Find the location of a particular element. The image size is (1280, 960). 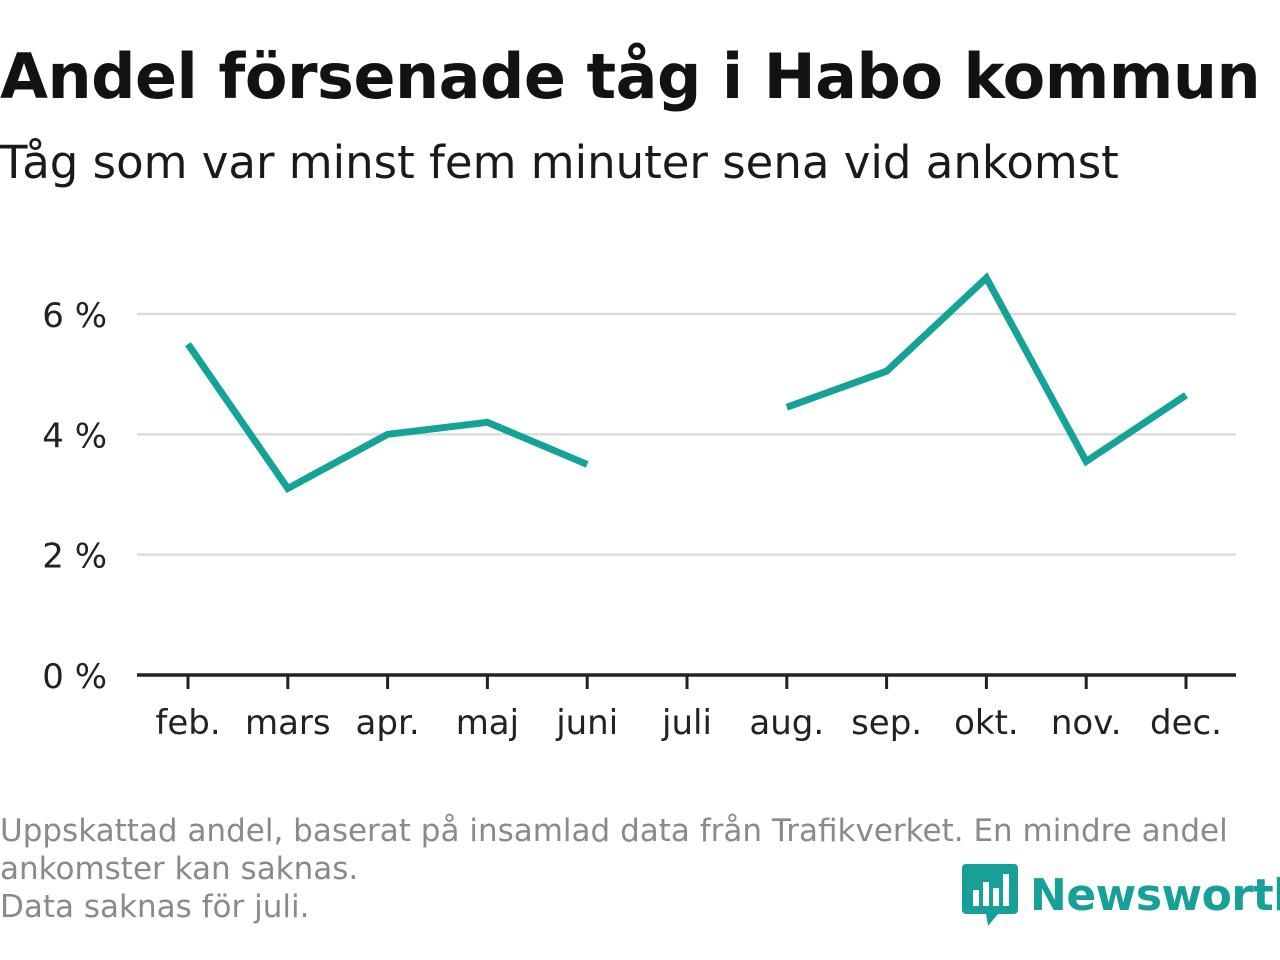

footnote-line: ankomster kan saknas. is located at coordinates (179, 869).